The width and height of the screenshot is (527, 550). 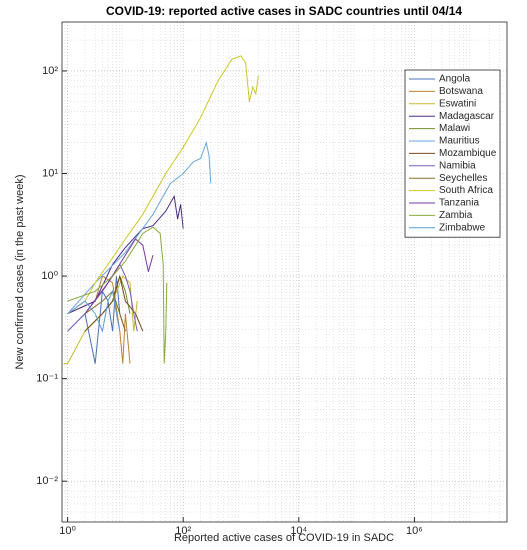 What do you see at coordinates (467, 116) in the screenshot?
I see `legend-label: Madagascar` at bounding box center [467, 116].